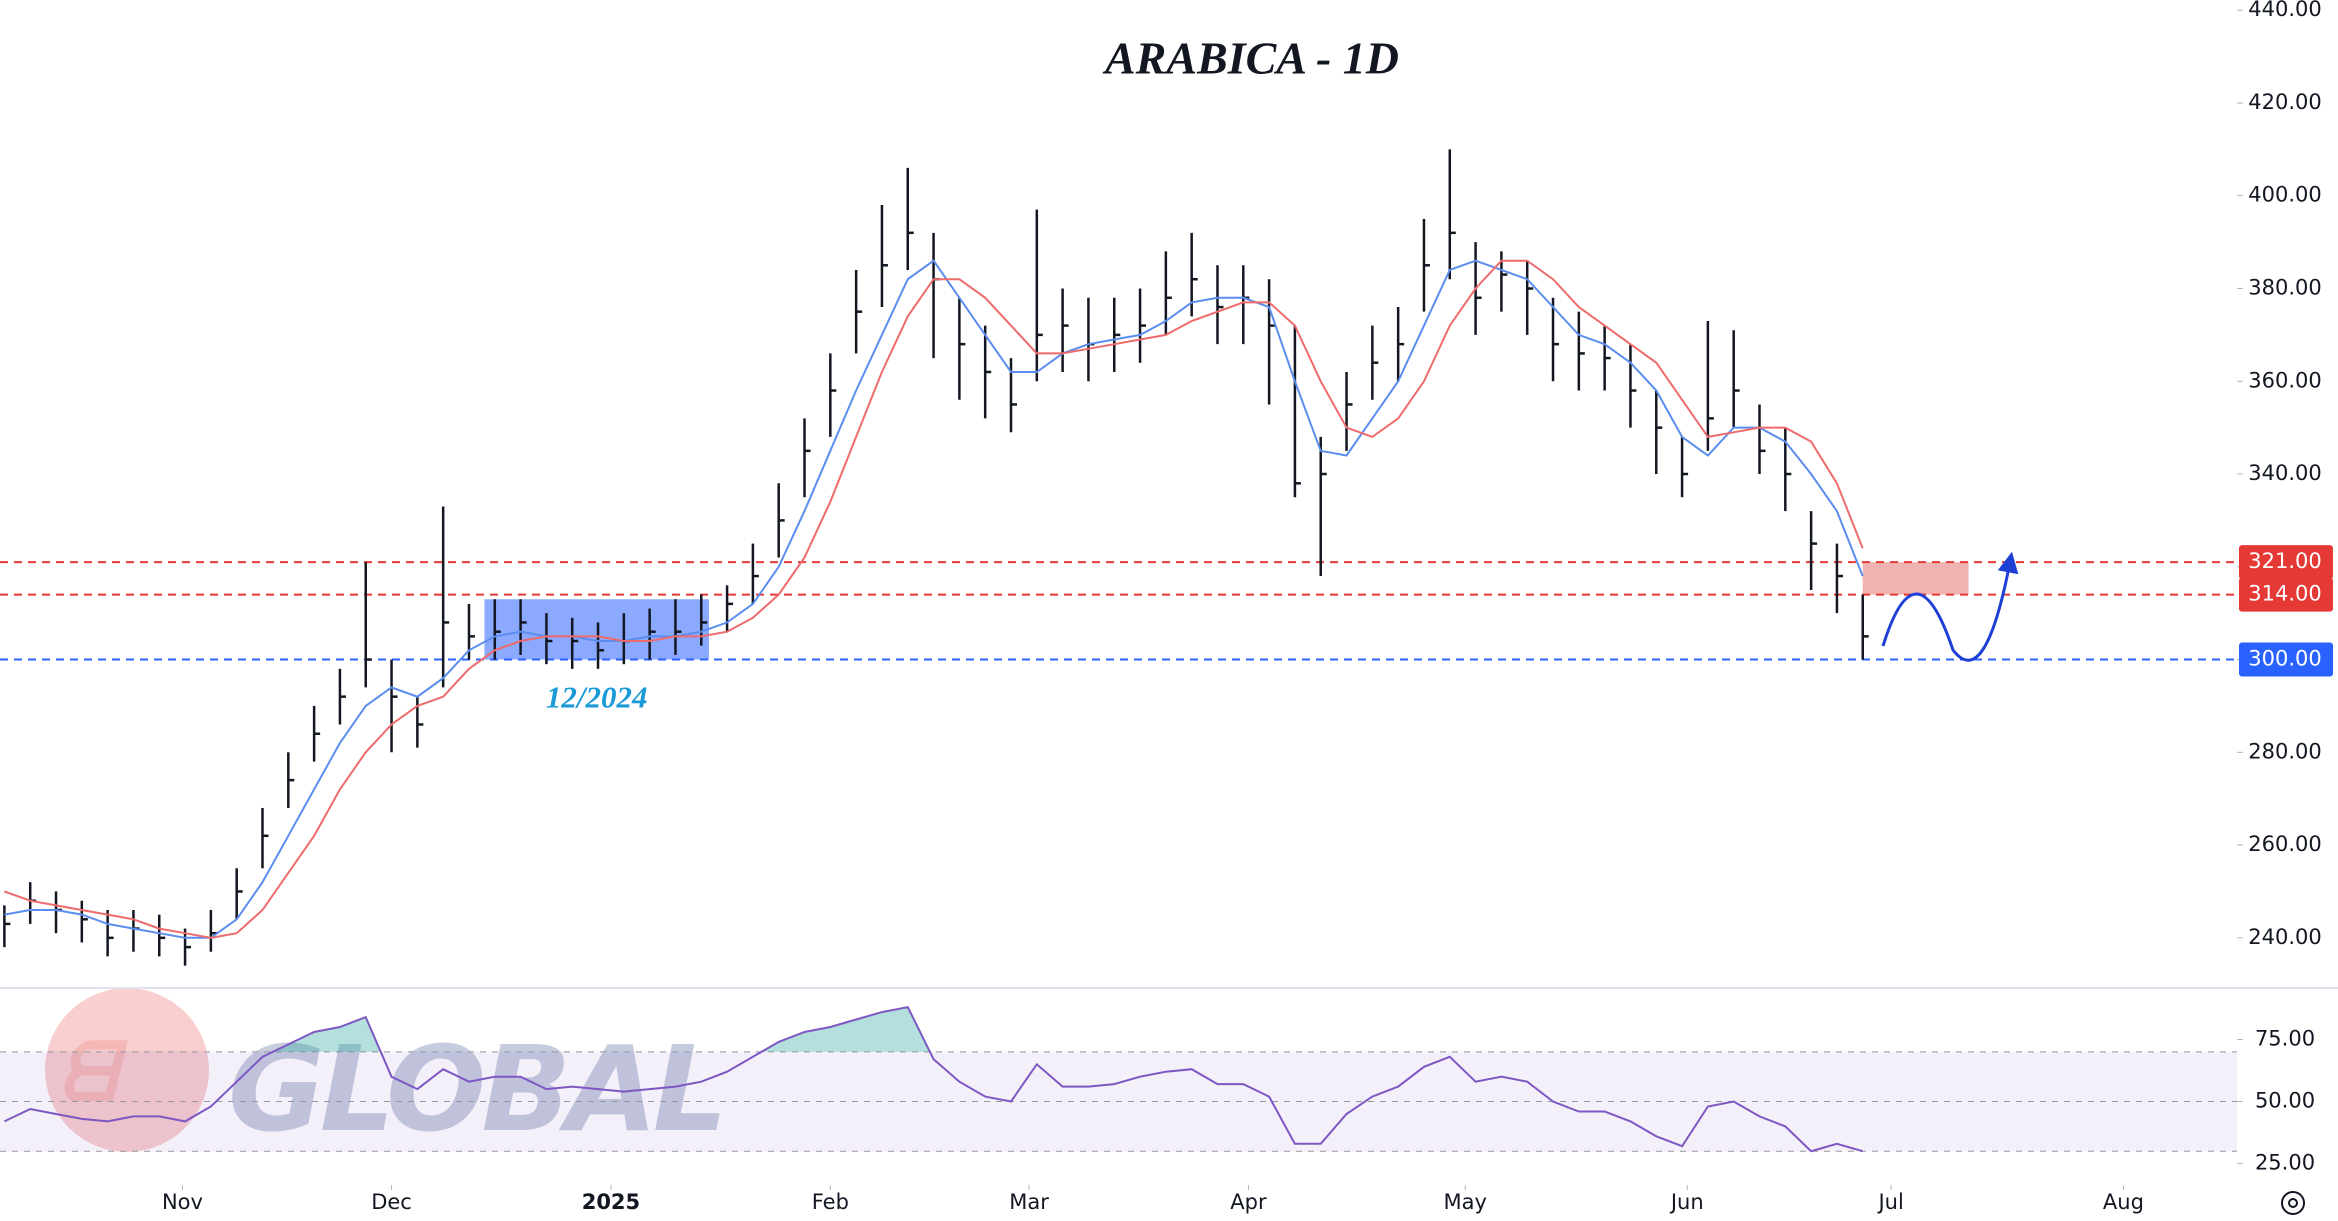  I want to click on y-tick-label: 360.00, so click(2284, 380).